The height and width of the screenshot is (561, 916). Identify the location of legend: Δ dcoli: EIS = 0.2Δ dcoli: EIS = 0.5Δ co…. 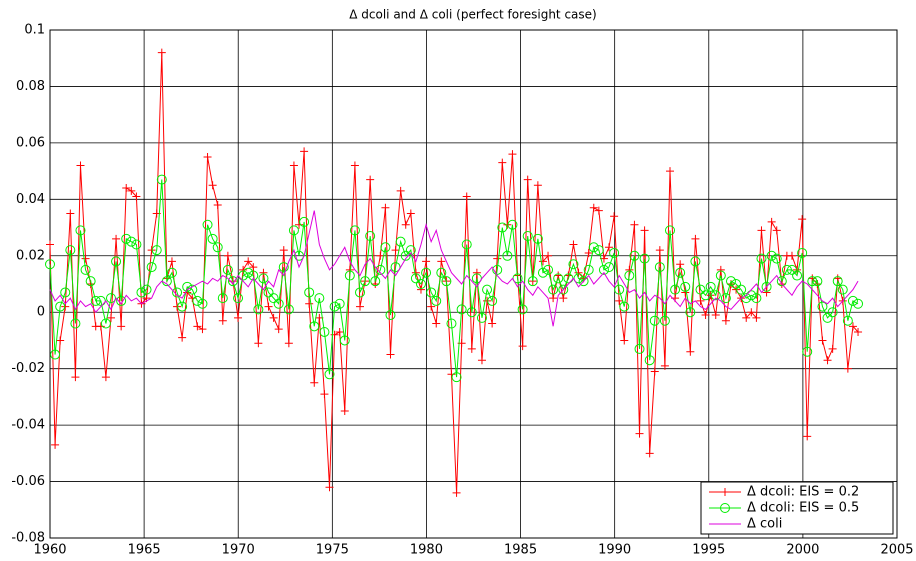
(797, 508).